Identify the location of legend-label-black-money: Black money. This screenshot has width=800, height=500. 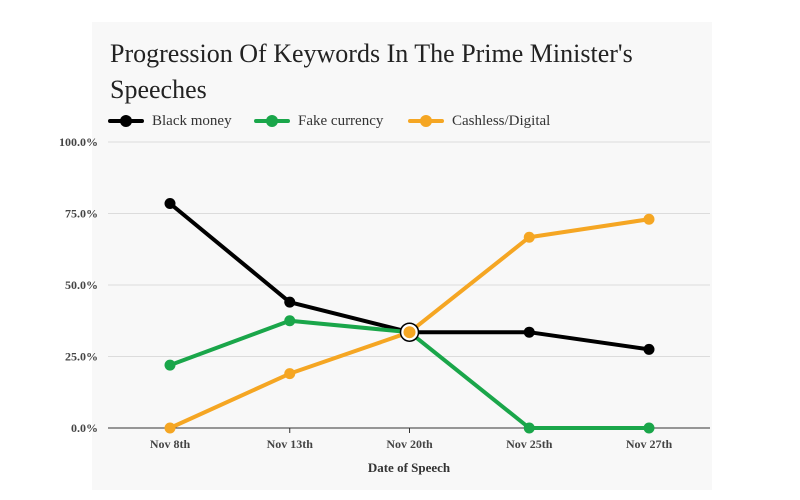
(192, 120).